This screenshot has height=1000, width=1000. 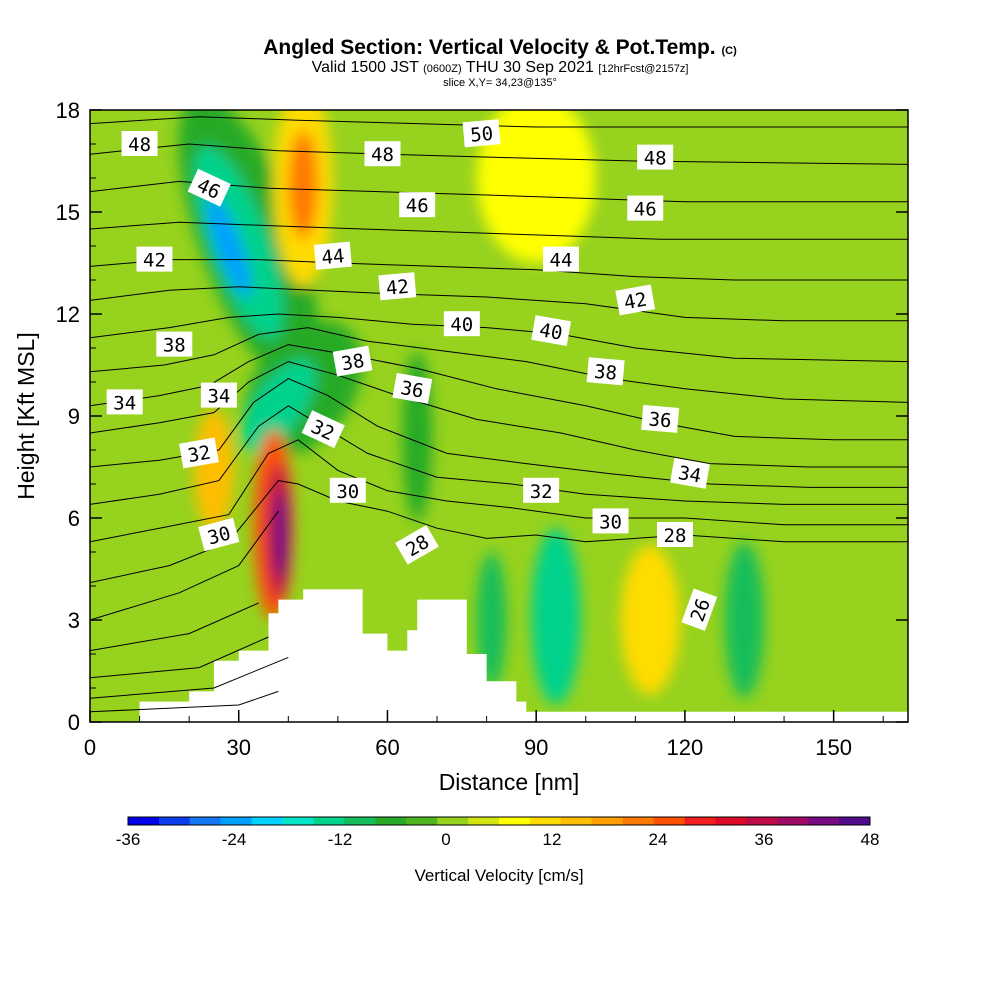 I want to click on colorbar-tick-label: 48, so click(x=870, y=839).